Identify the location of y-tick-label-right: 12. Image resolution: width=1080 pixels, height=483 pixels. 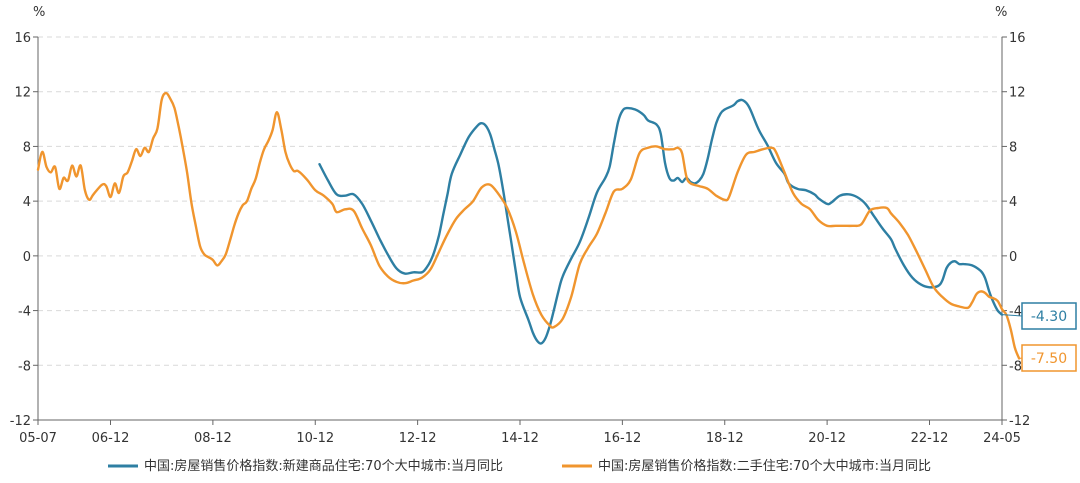
(1017, 93).